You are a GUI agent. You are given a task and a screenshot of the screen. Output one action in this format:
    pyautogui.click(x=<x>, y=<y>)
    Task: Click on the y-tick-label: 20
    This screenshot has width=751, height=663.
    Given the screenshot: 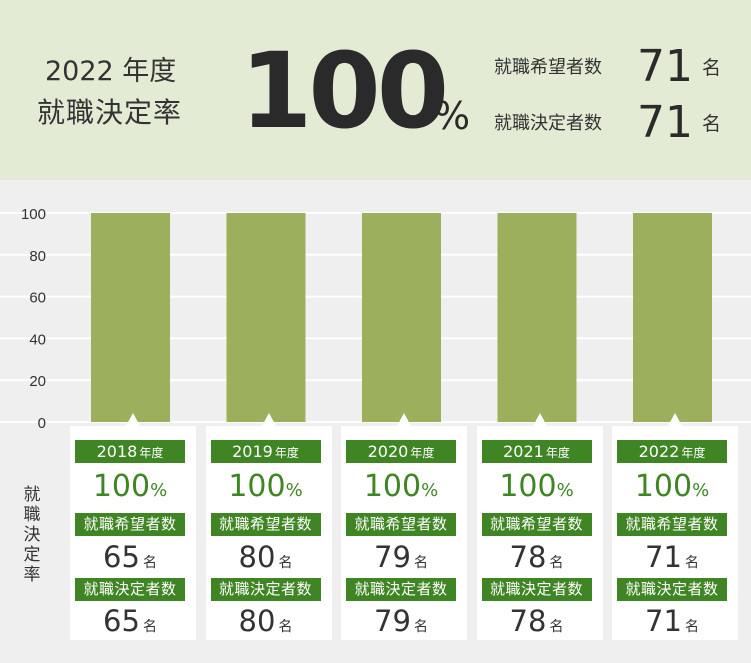 What is the action you would take?
    pyautogui.click(x=37, y=381)
    